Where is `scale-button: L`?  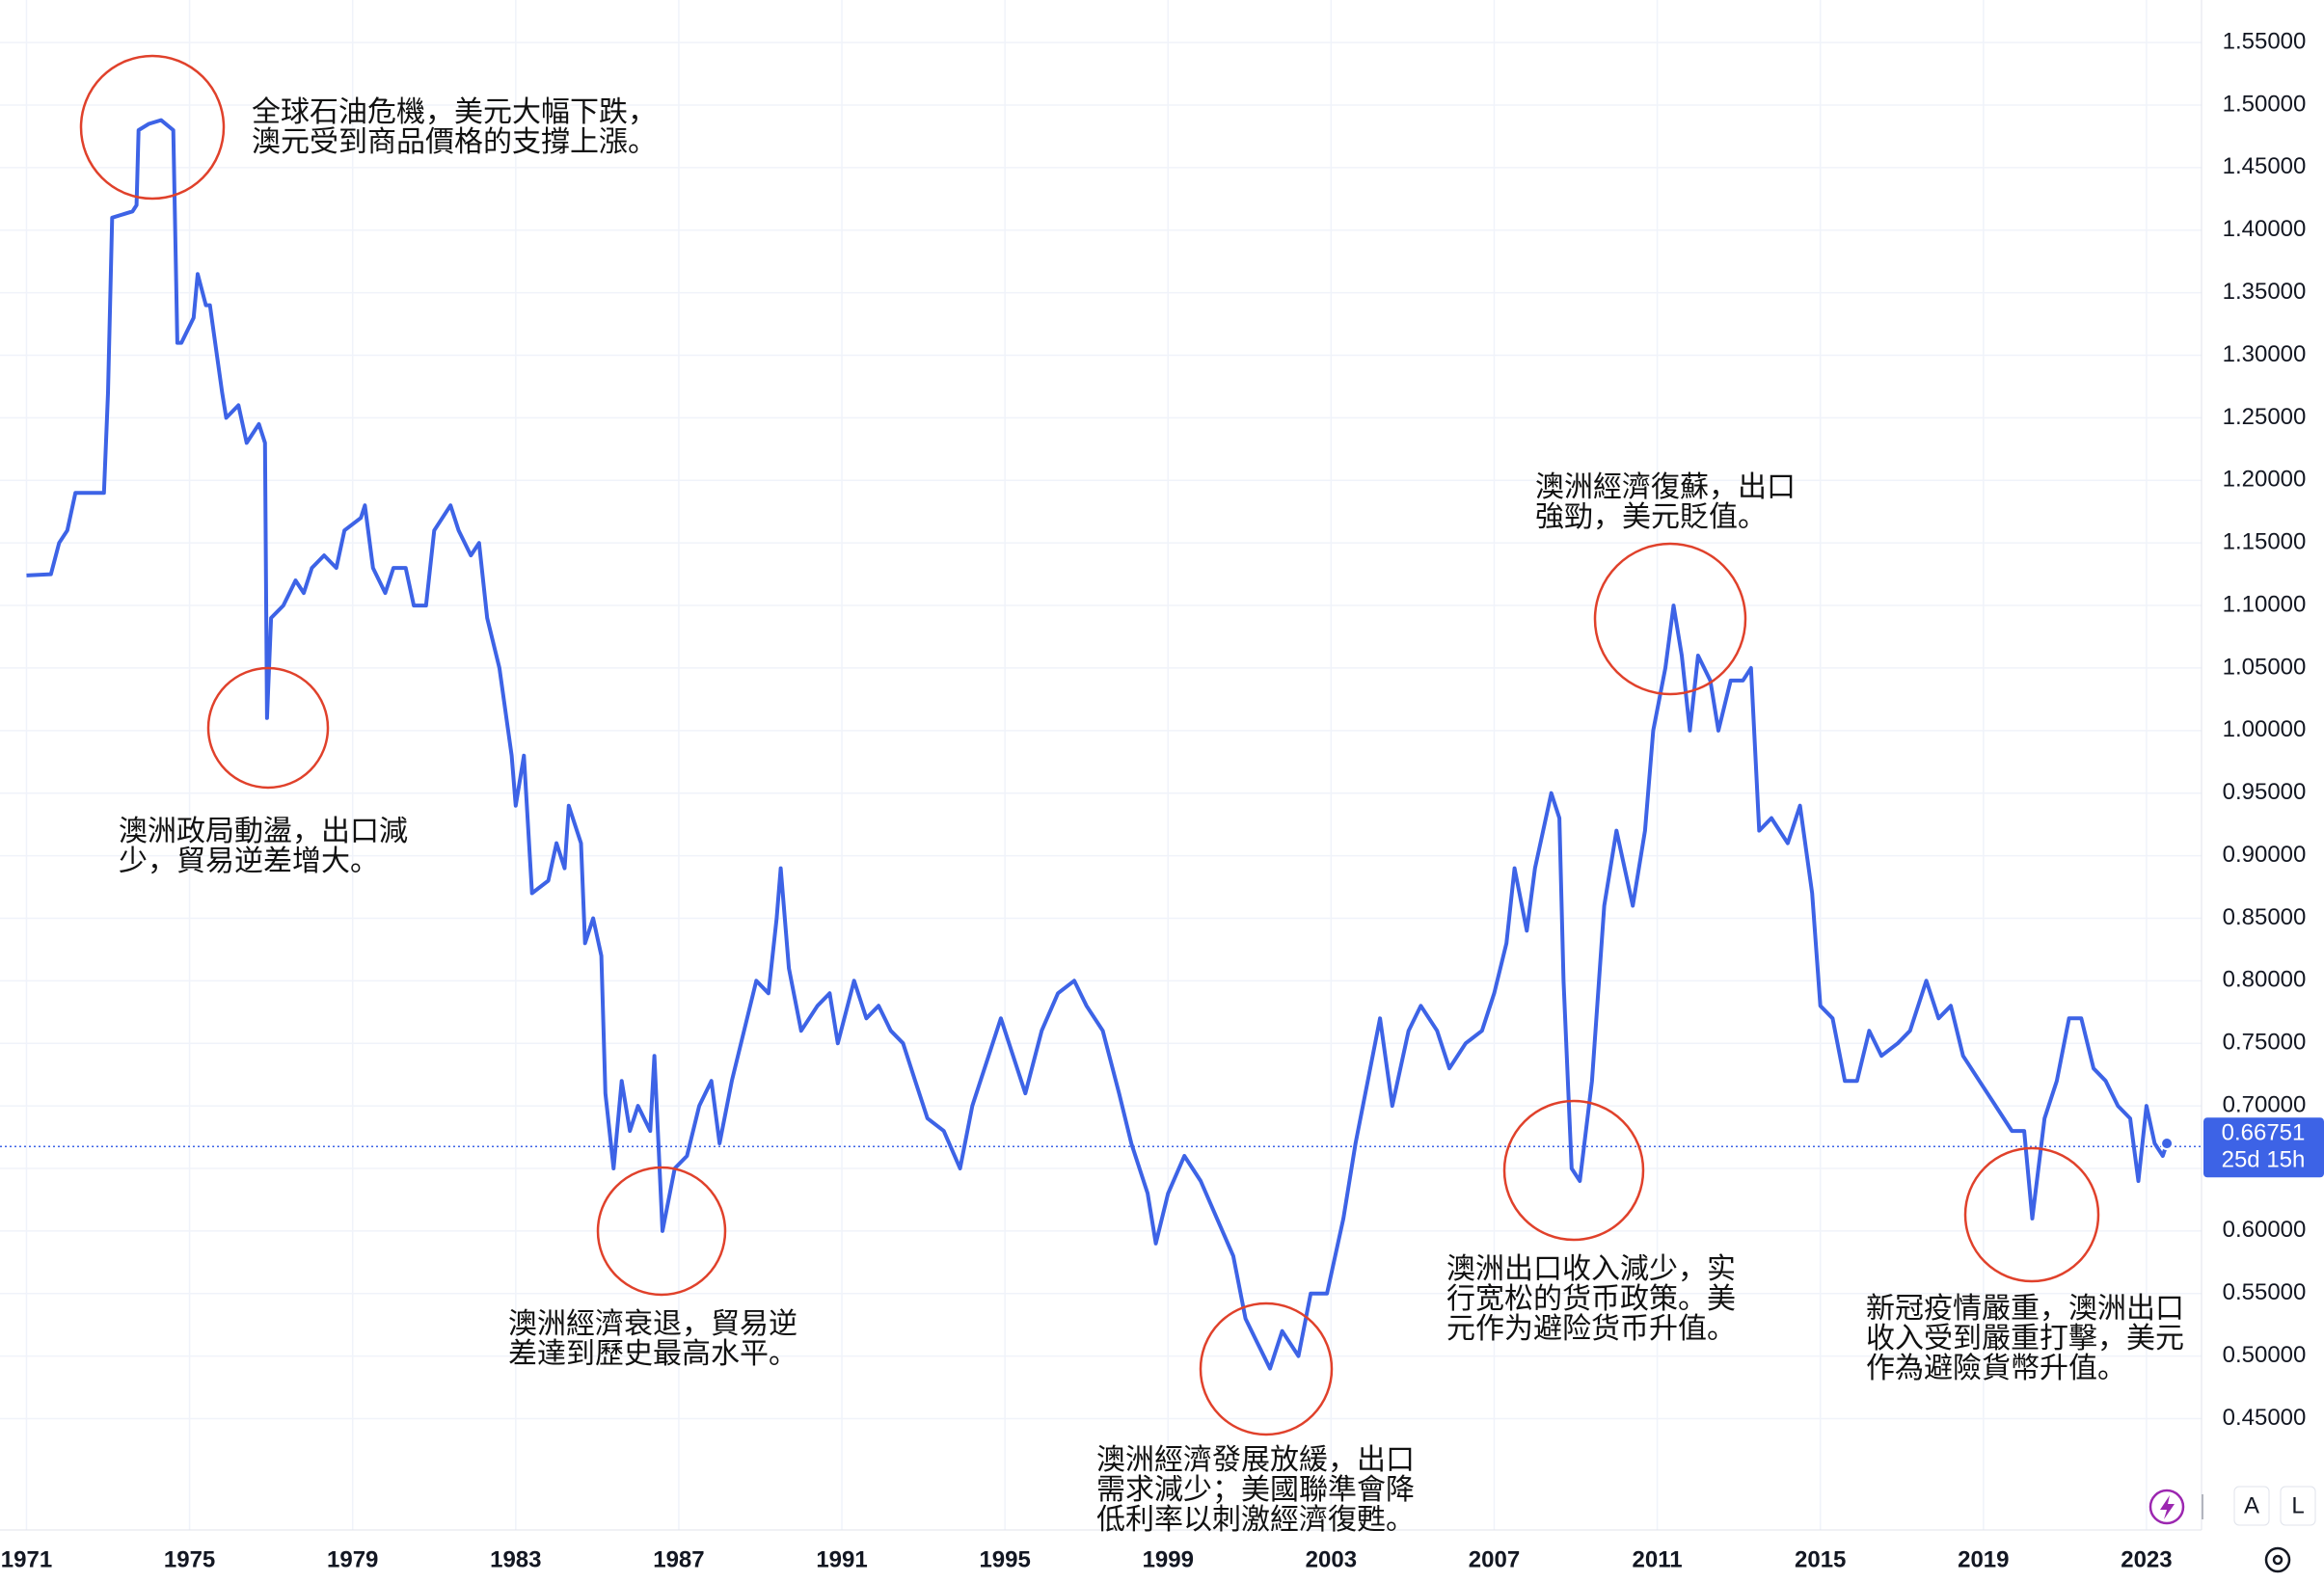
scale-button: L is located at coordinates (2298, 1506).